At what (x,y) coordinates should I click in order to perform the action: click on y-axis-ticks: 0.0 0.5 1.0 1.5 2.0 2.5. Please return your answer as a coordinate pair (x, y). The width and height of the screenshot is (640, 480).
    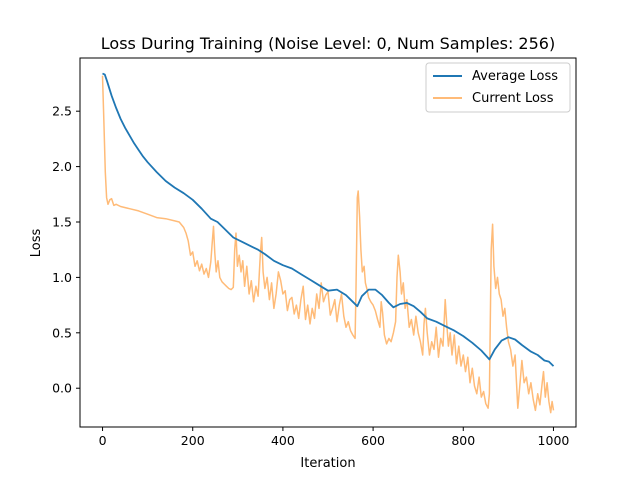
    Looking at the image, I should click on (66, 250).